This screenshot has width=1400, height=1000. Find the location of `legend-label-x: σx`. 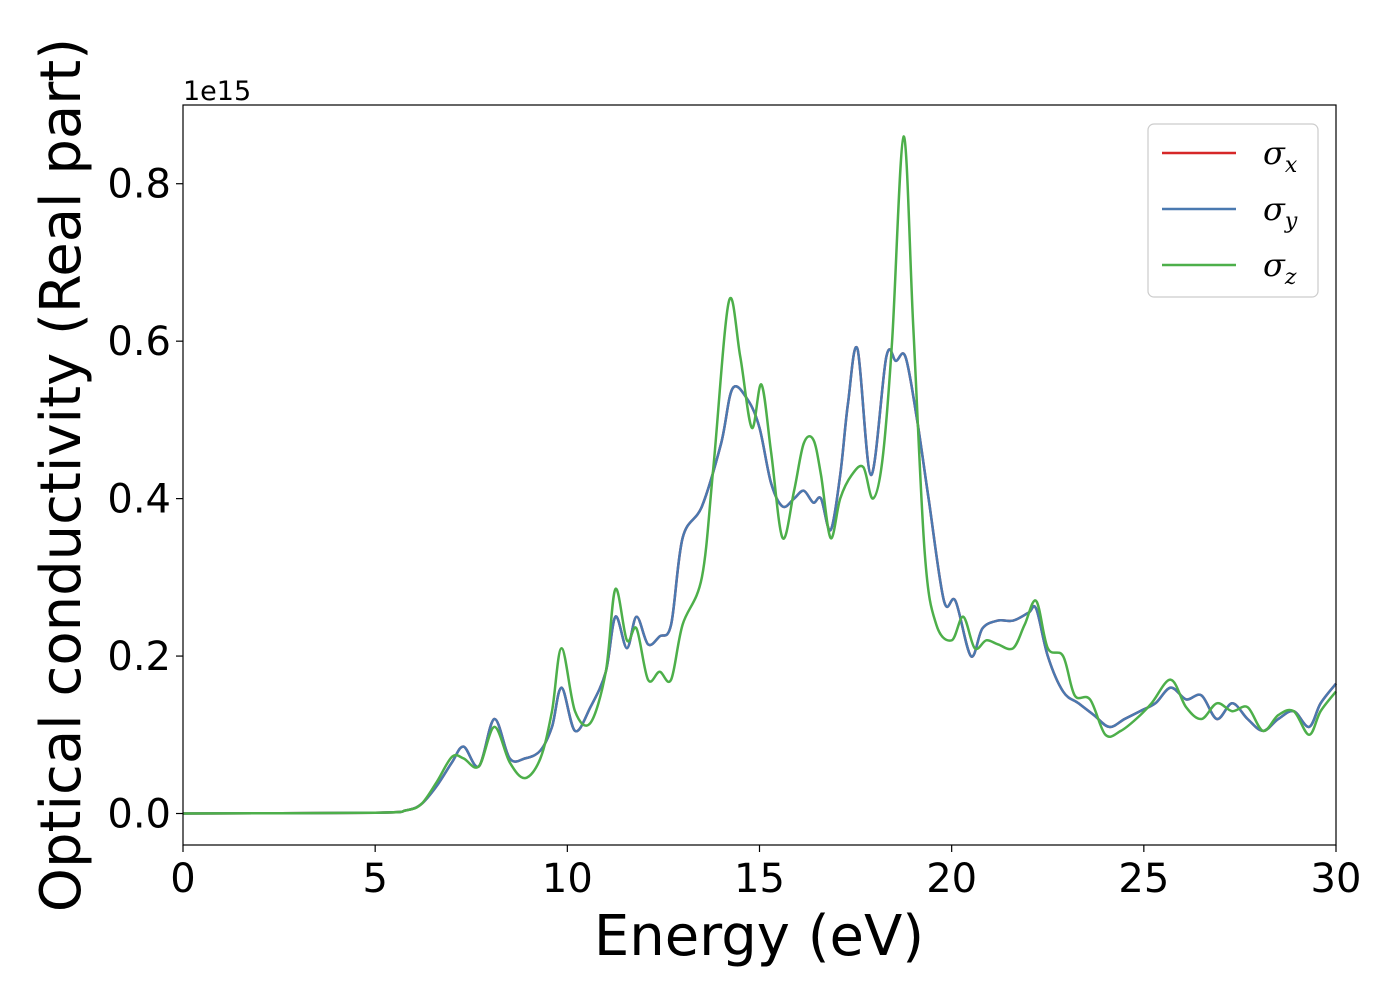

legend-label-x: σx is located at coordinates (1280, 156).